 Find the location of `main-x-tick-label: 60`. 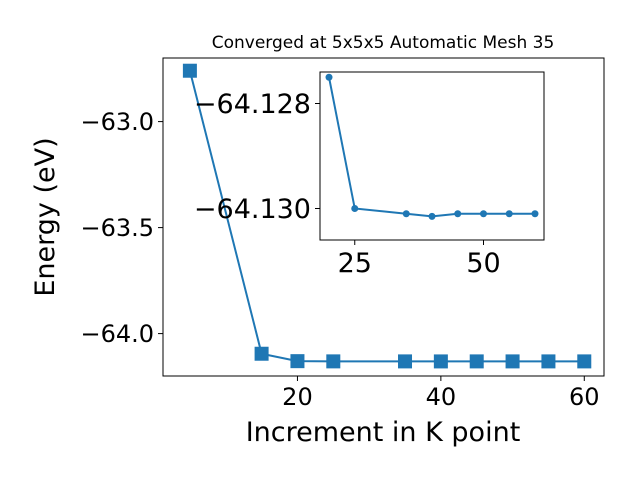

main-x-tick-label: 60 is located at coordinates (584, 397).